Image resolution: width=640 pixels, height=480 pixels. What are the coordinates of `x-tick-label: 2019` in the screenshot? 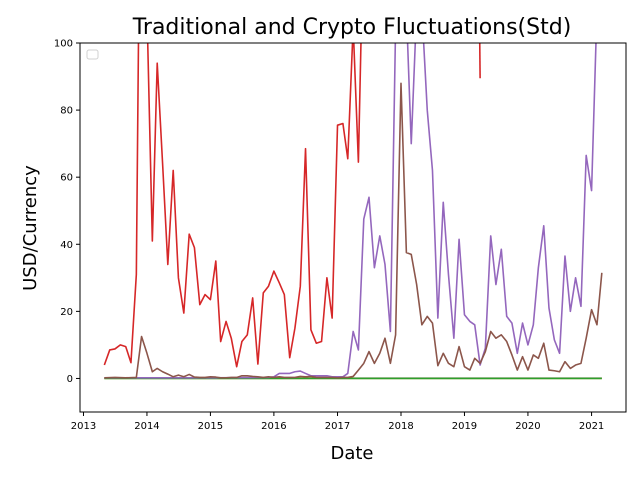 It's located at (464, 426).